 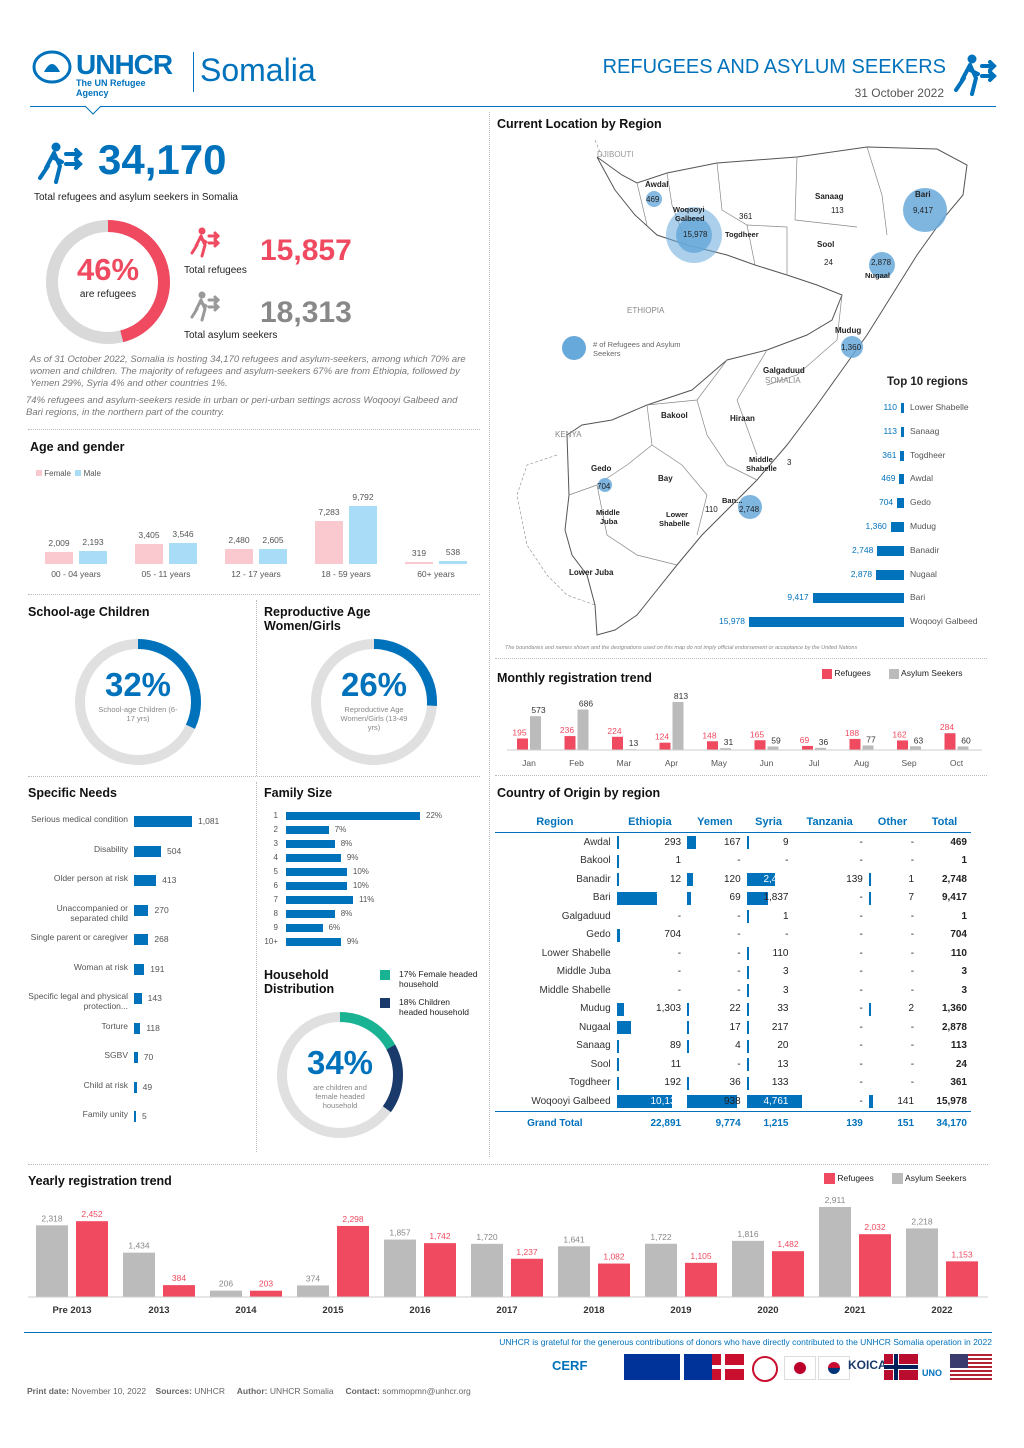 I want to click on family-size-value: 6%, so click(x=334, y=927).